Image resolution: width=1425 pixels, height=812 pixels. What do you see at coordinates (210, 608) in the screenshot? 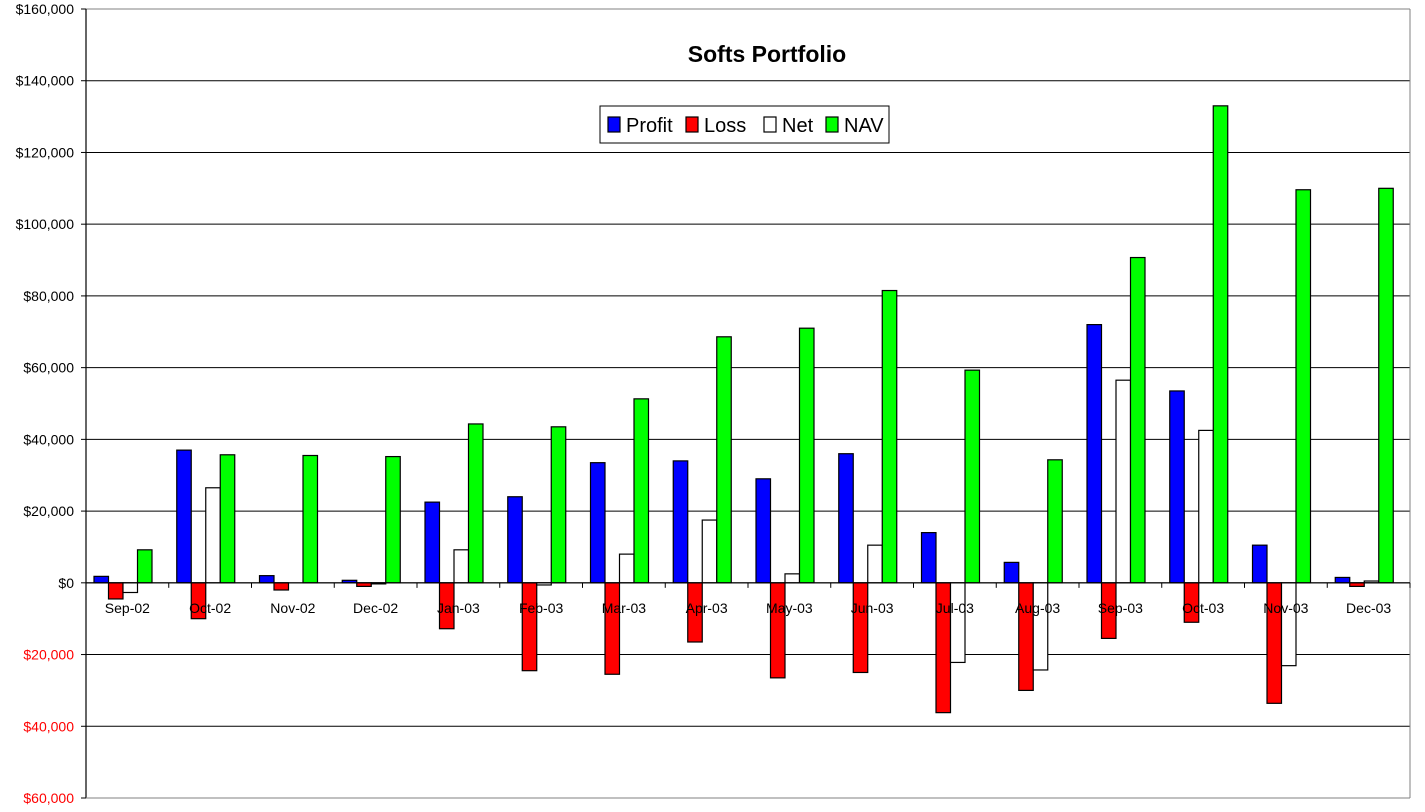
I see `x-tick-label-oct-02: Oct-02` at bounding box center [210, 608].